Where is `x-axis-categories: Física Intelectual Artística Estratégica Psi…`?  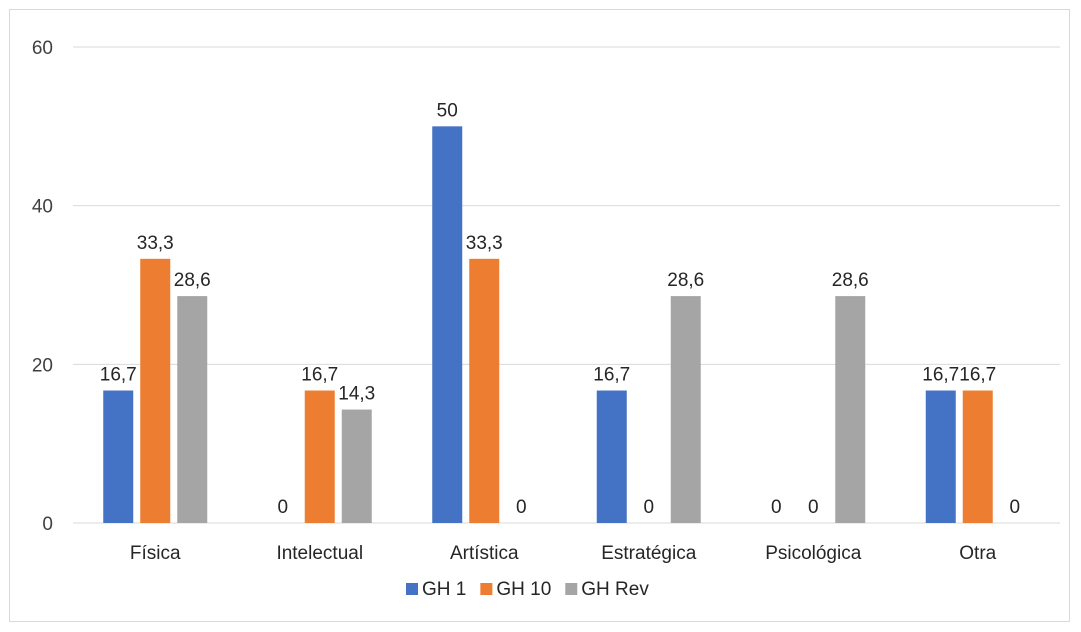 x-axis-categories: Física Intelectual Artística Estratégica Psi… is located at coordinates (563, 553).